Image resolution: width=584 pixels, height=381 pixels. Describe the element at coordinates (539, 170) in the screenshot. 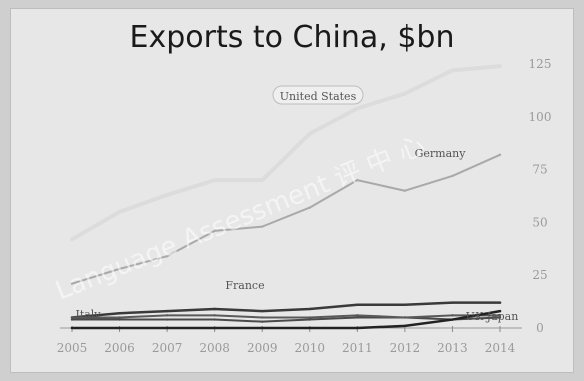

I see `y-tick-label: 75` at that location.